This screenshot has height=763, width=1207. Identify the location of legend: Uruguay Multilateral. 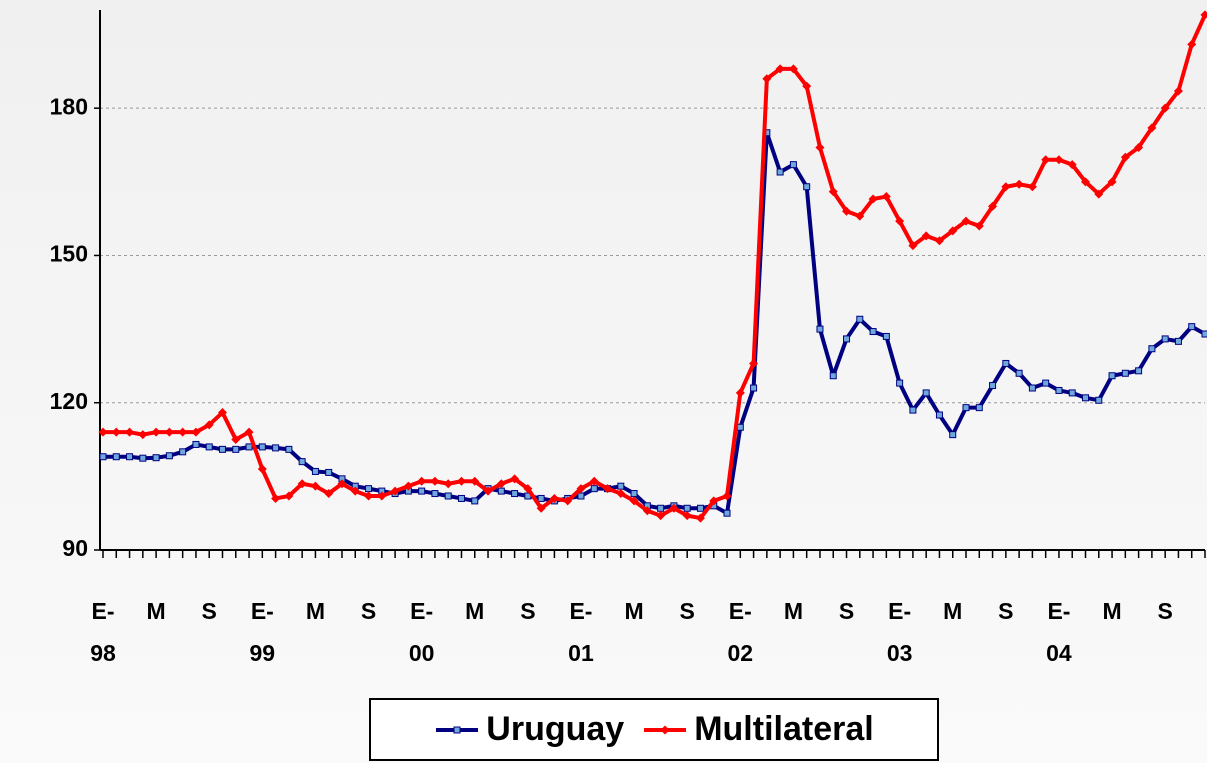
(654, 729).